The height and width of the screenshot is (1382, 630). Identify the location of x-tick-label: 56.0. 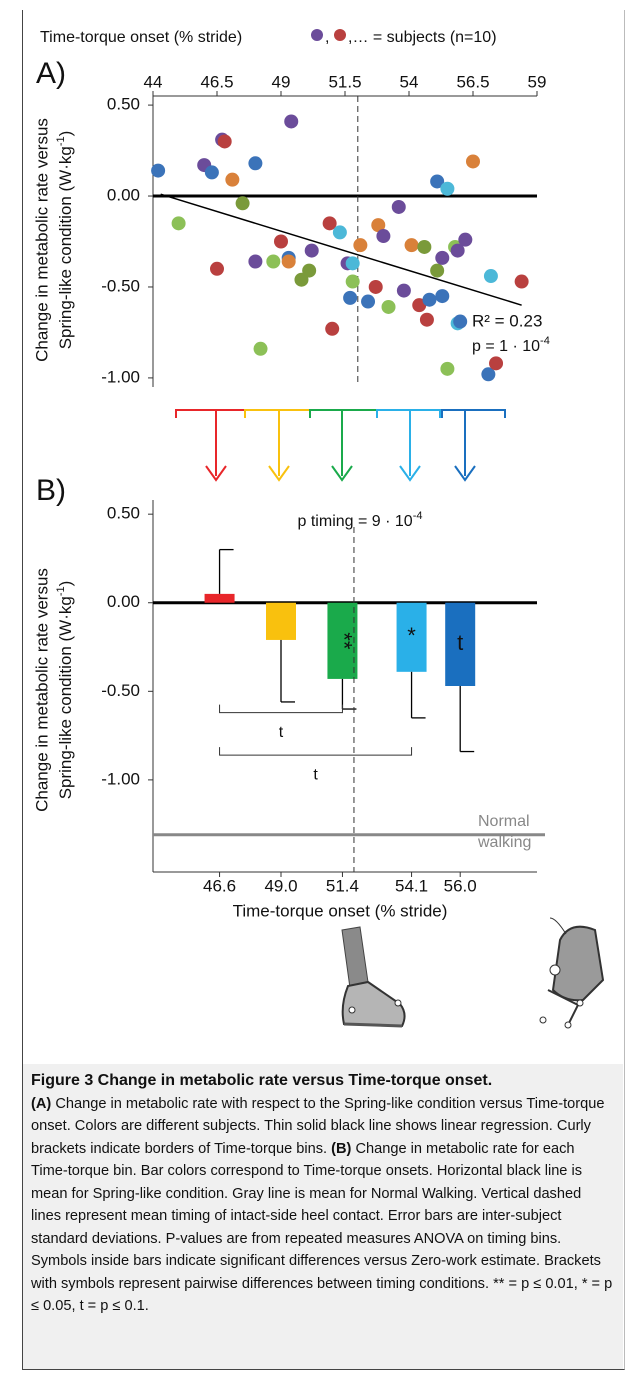
(460, 885).